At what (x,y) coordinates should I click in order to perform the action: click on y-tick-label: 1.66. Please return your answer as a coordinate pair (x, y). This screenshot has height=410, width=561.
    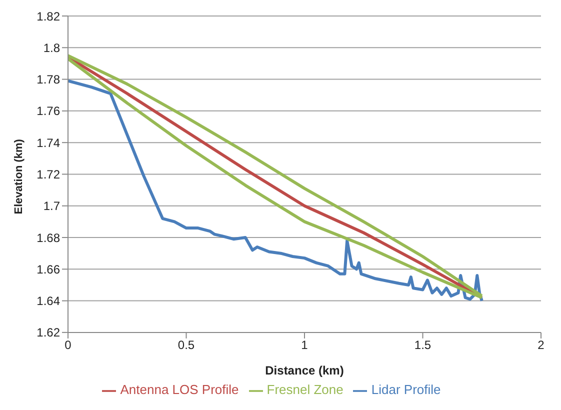
    Looking at the image, I should click on (48, 269).